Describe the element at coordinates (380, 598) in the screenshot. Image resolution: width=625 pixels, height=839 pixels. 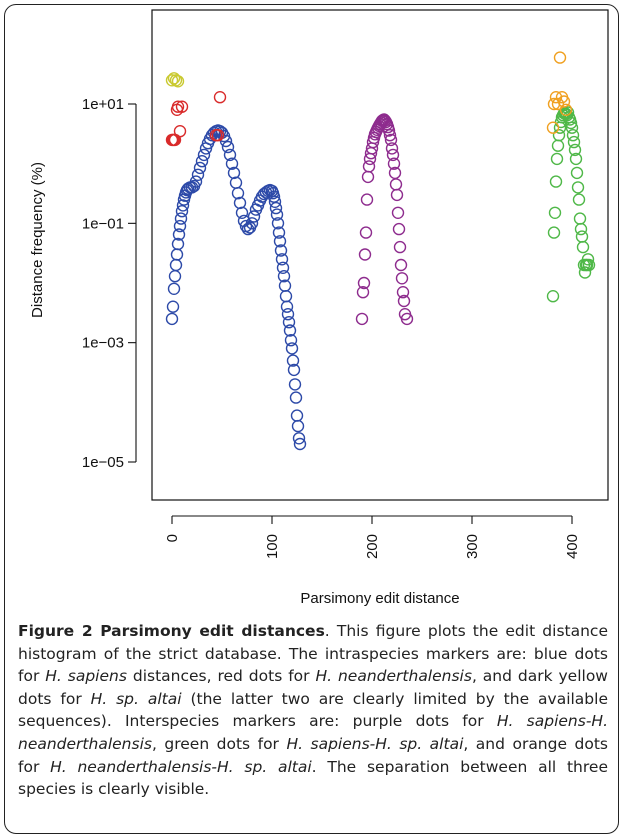
I see `x-axis-label: Parsimony edit distance` at that location.